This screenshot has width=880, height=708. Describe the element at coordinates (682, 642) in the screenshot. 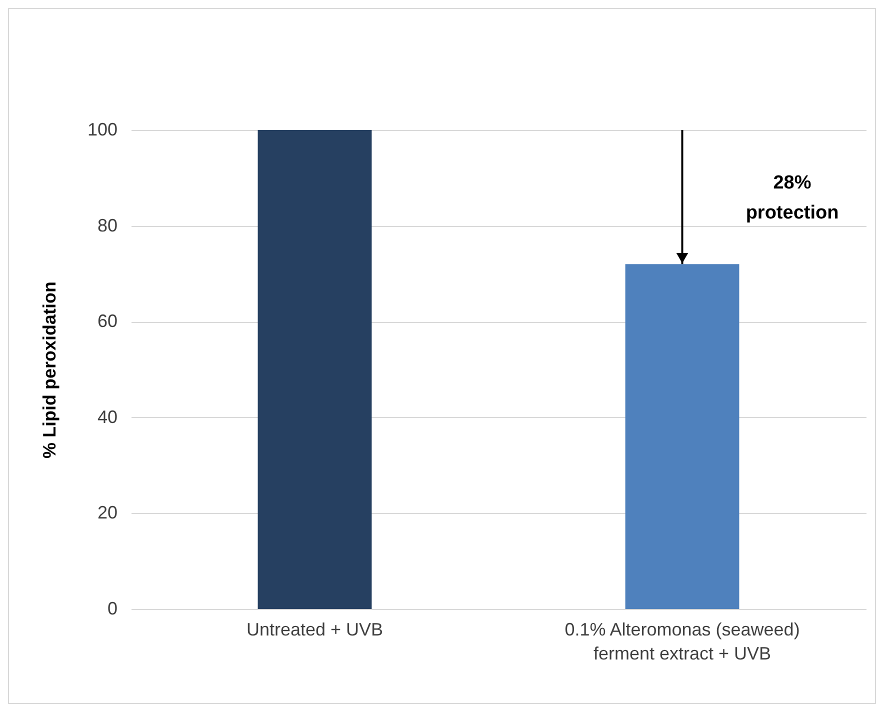

I see `x-tick-label: 0.1% Alteromonas (seaweed) ferment extract + UVB` at that location.